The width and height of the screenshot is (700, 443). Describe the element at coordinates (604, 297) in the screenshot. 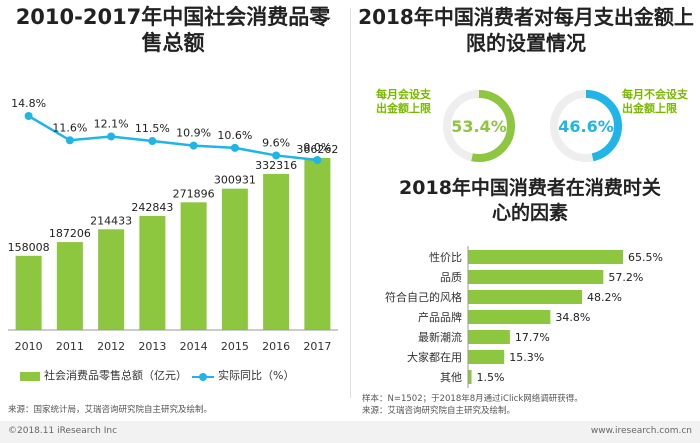

I see `factor-value-3: 48.2%` at that location.